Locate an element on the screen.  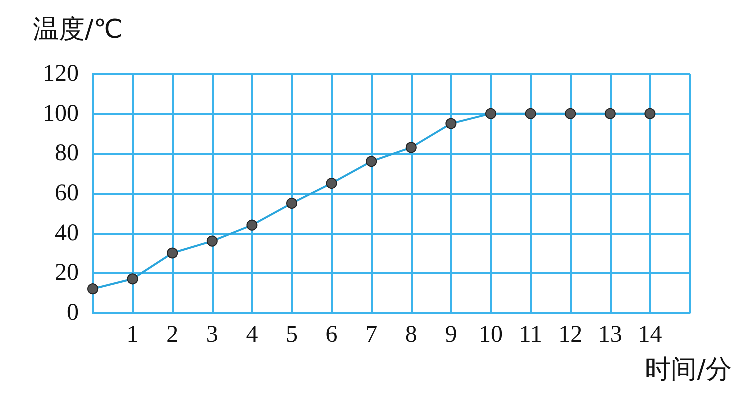
y-tick-label: 40 is located at coordinates (67, 233).